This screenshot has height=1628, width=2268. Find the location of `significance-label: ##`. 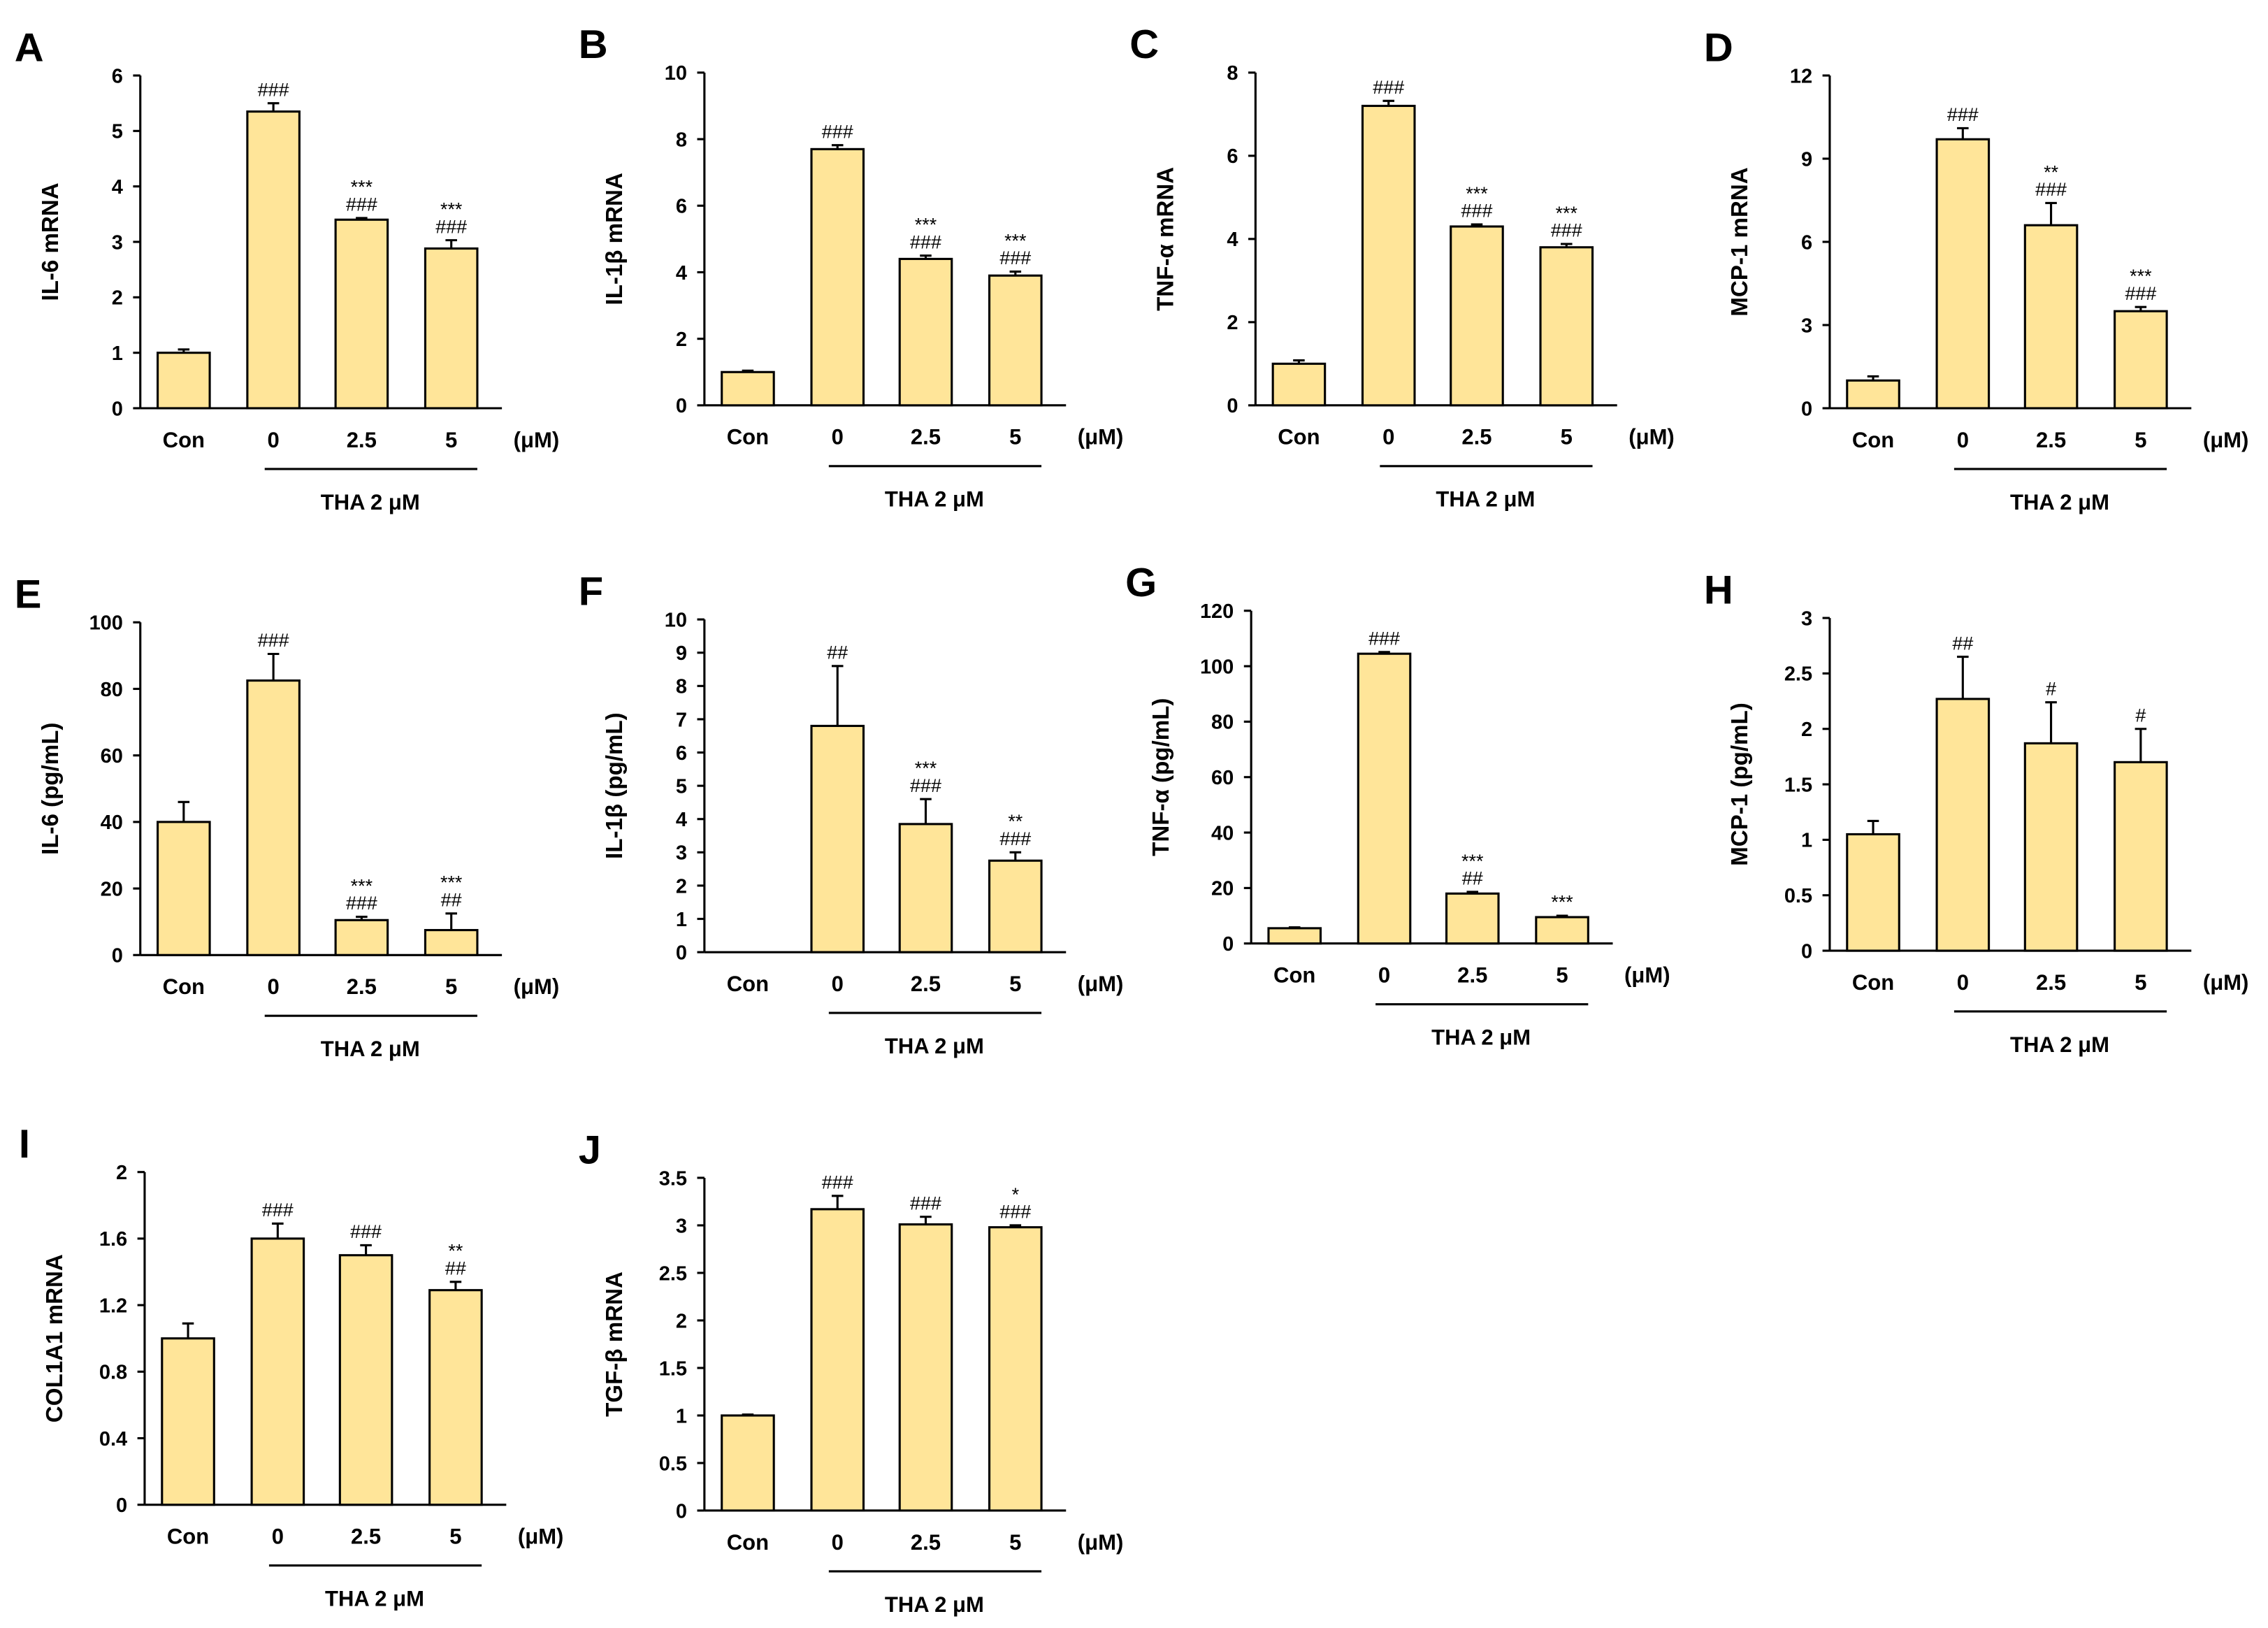

significance-label: ## is located at coordinates (1962, 643).